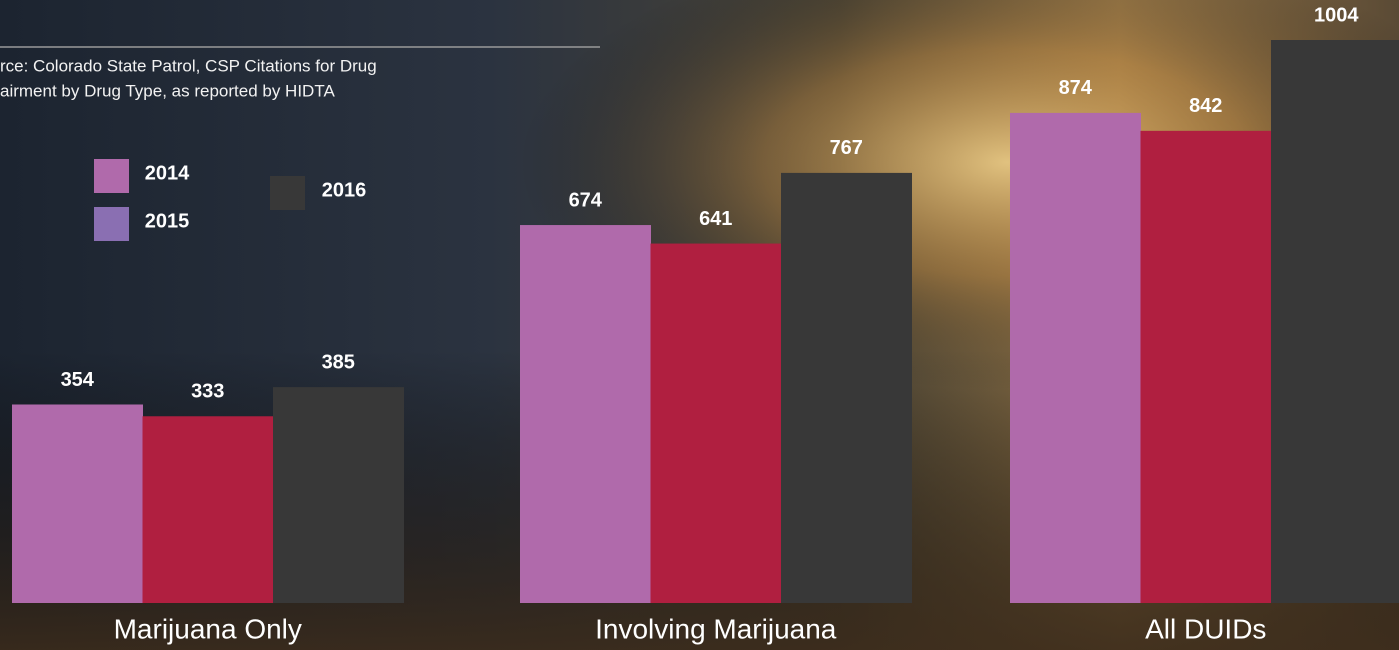 The width and height of the screenshot is (1399, 650). I want to click on value-label: 385, so click(338, 362).